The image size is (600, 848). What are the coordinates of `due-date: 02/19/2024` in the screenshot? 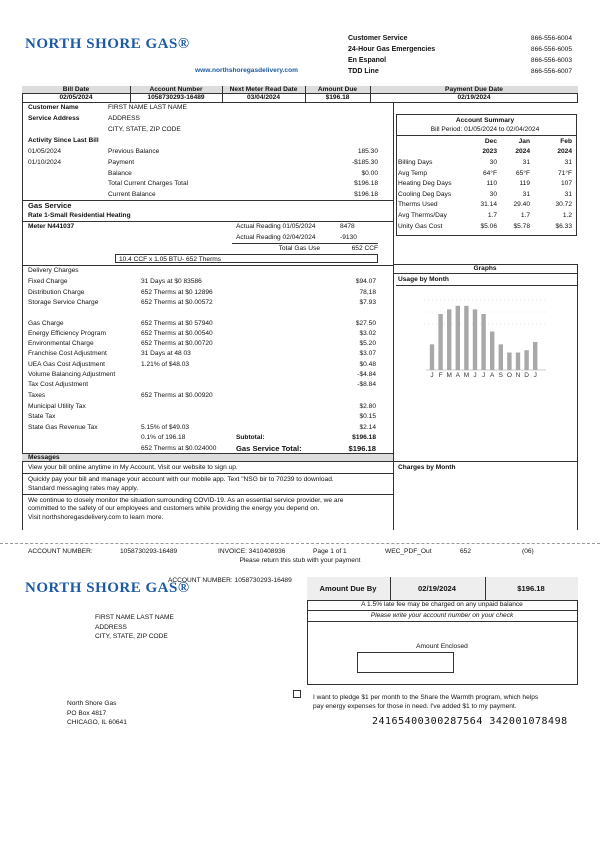 It's located at (437, 588).